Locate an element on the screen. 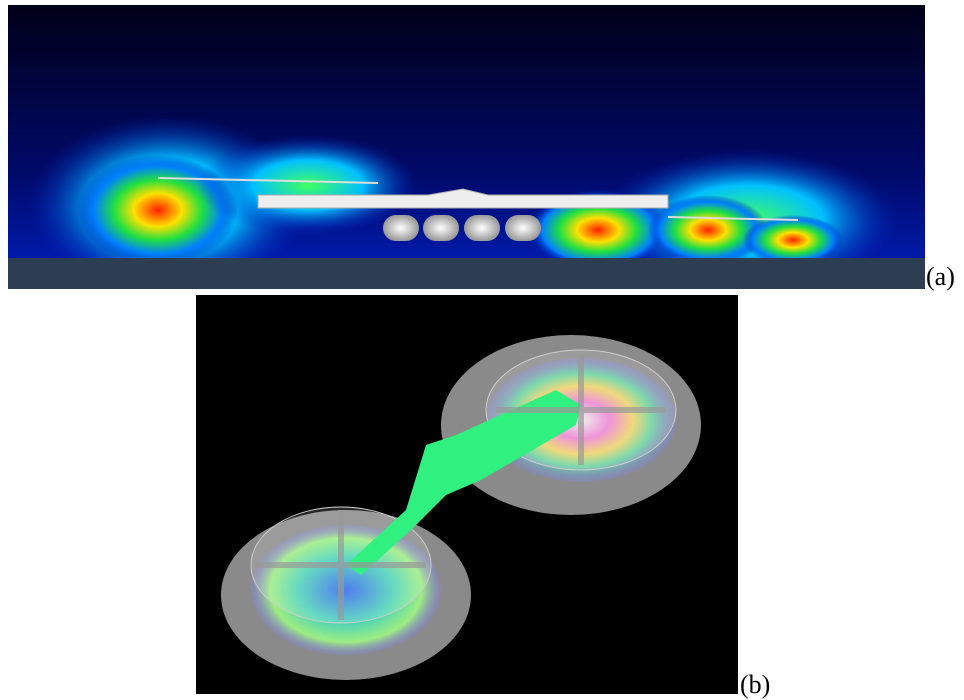 The image size is (964, 700). panel-label: (a) is located at coordinates (940, 276).